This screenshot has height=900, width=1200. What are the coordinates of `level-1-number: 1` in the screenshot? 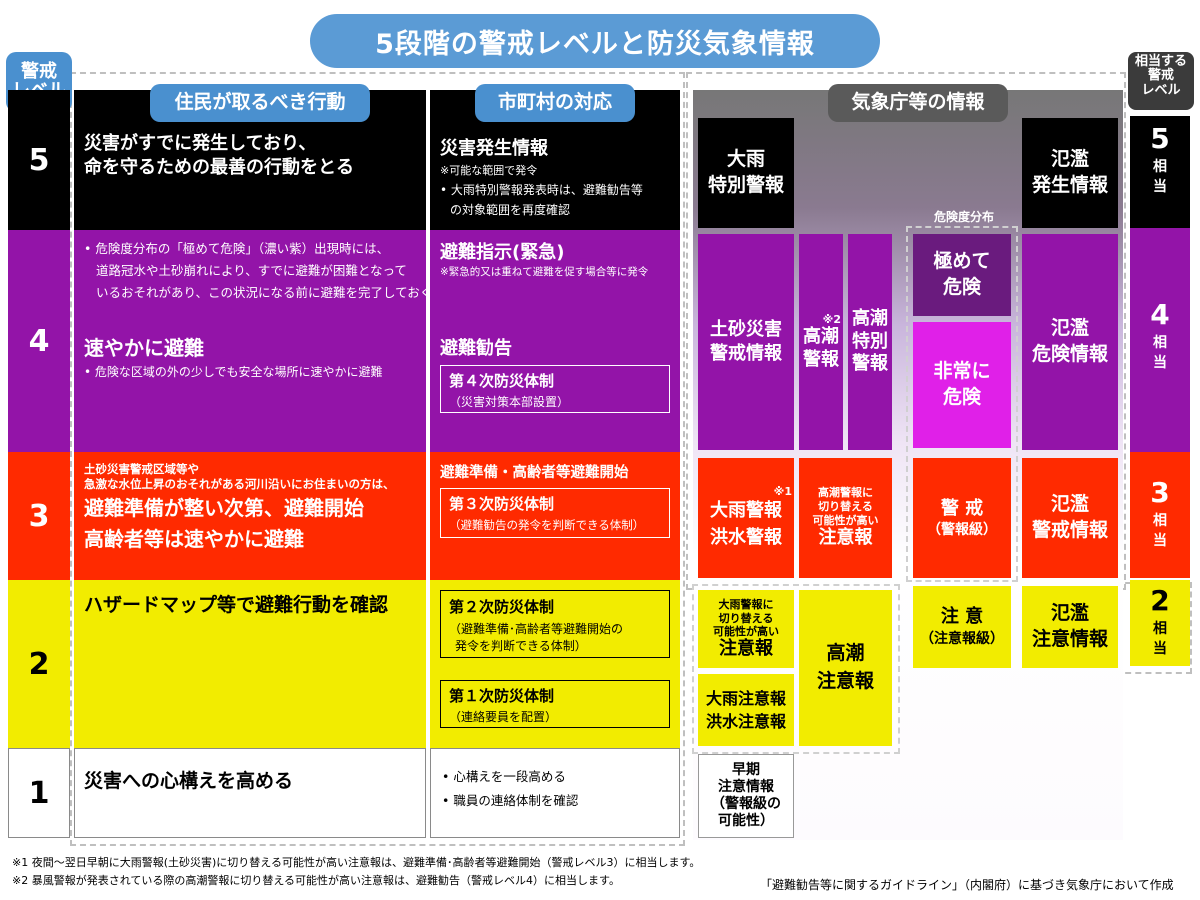 It's located at (39, 793).